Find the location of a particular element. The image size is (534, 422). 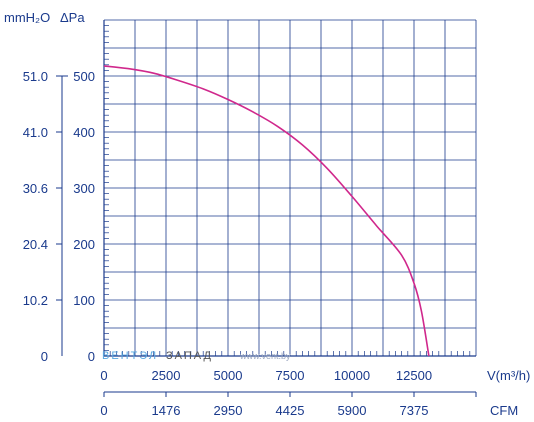

x-tick-label-cfm: 1476 is located at coordinates (166, 410).